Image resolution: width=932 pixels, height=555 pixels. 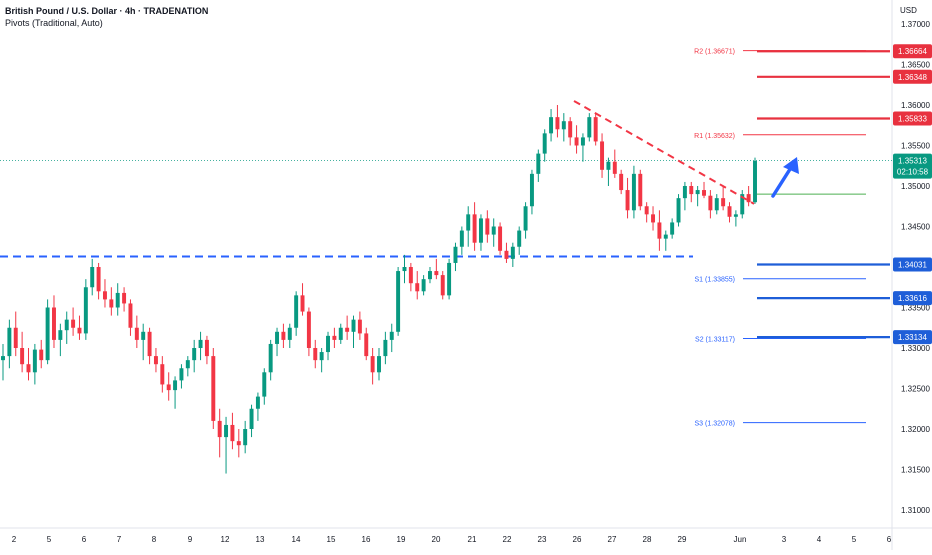 I want to click on price-level-value: 1.36664, so click(x=912, y=51).